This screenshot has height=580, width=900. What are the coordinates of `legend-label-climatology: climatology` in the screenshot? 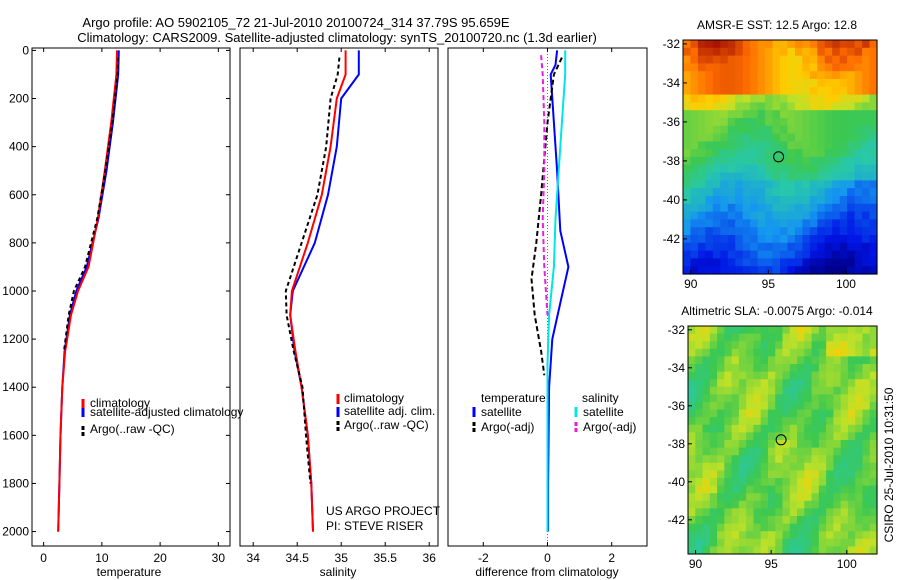 It's located at (120, 403).